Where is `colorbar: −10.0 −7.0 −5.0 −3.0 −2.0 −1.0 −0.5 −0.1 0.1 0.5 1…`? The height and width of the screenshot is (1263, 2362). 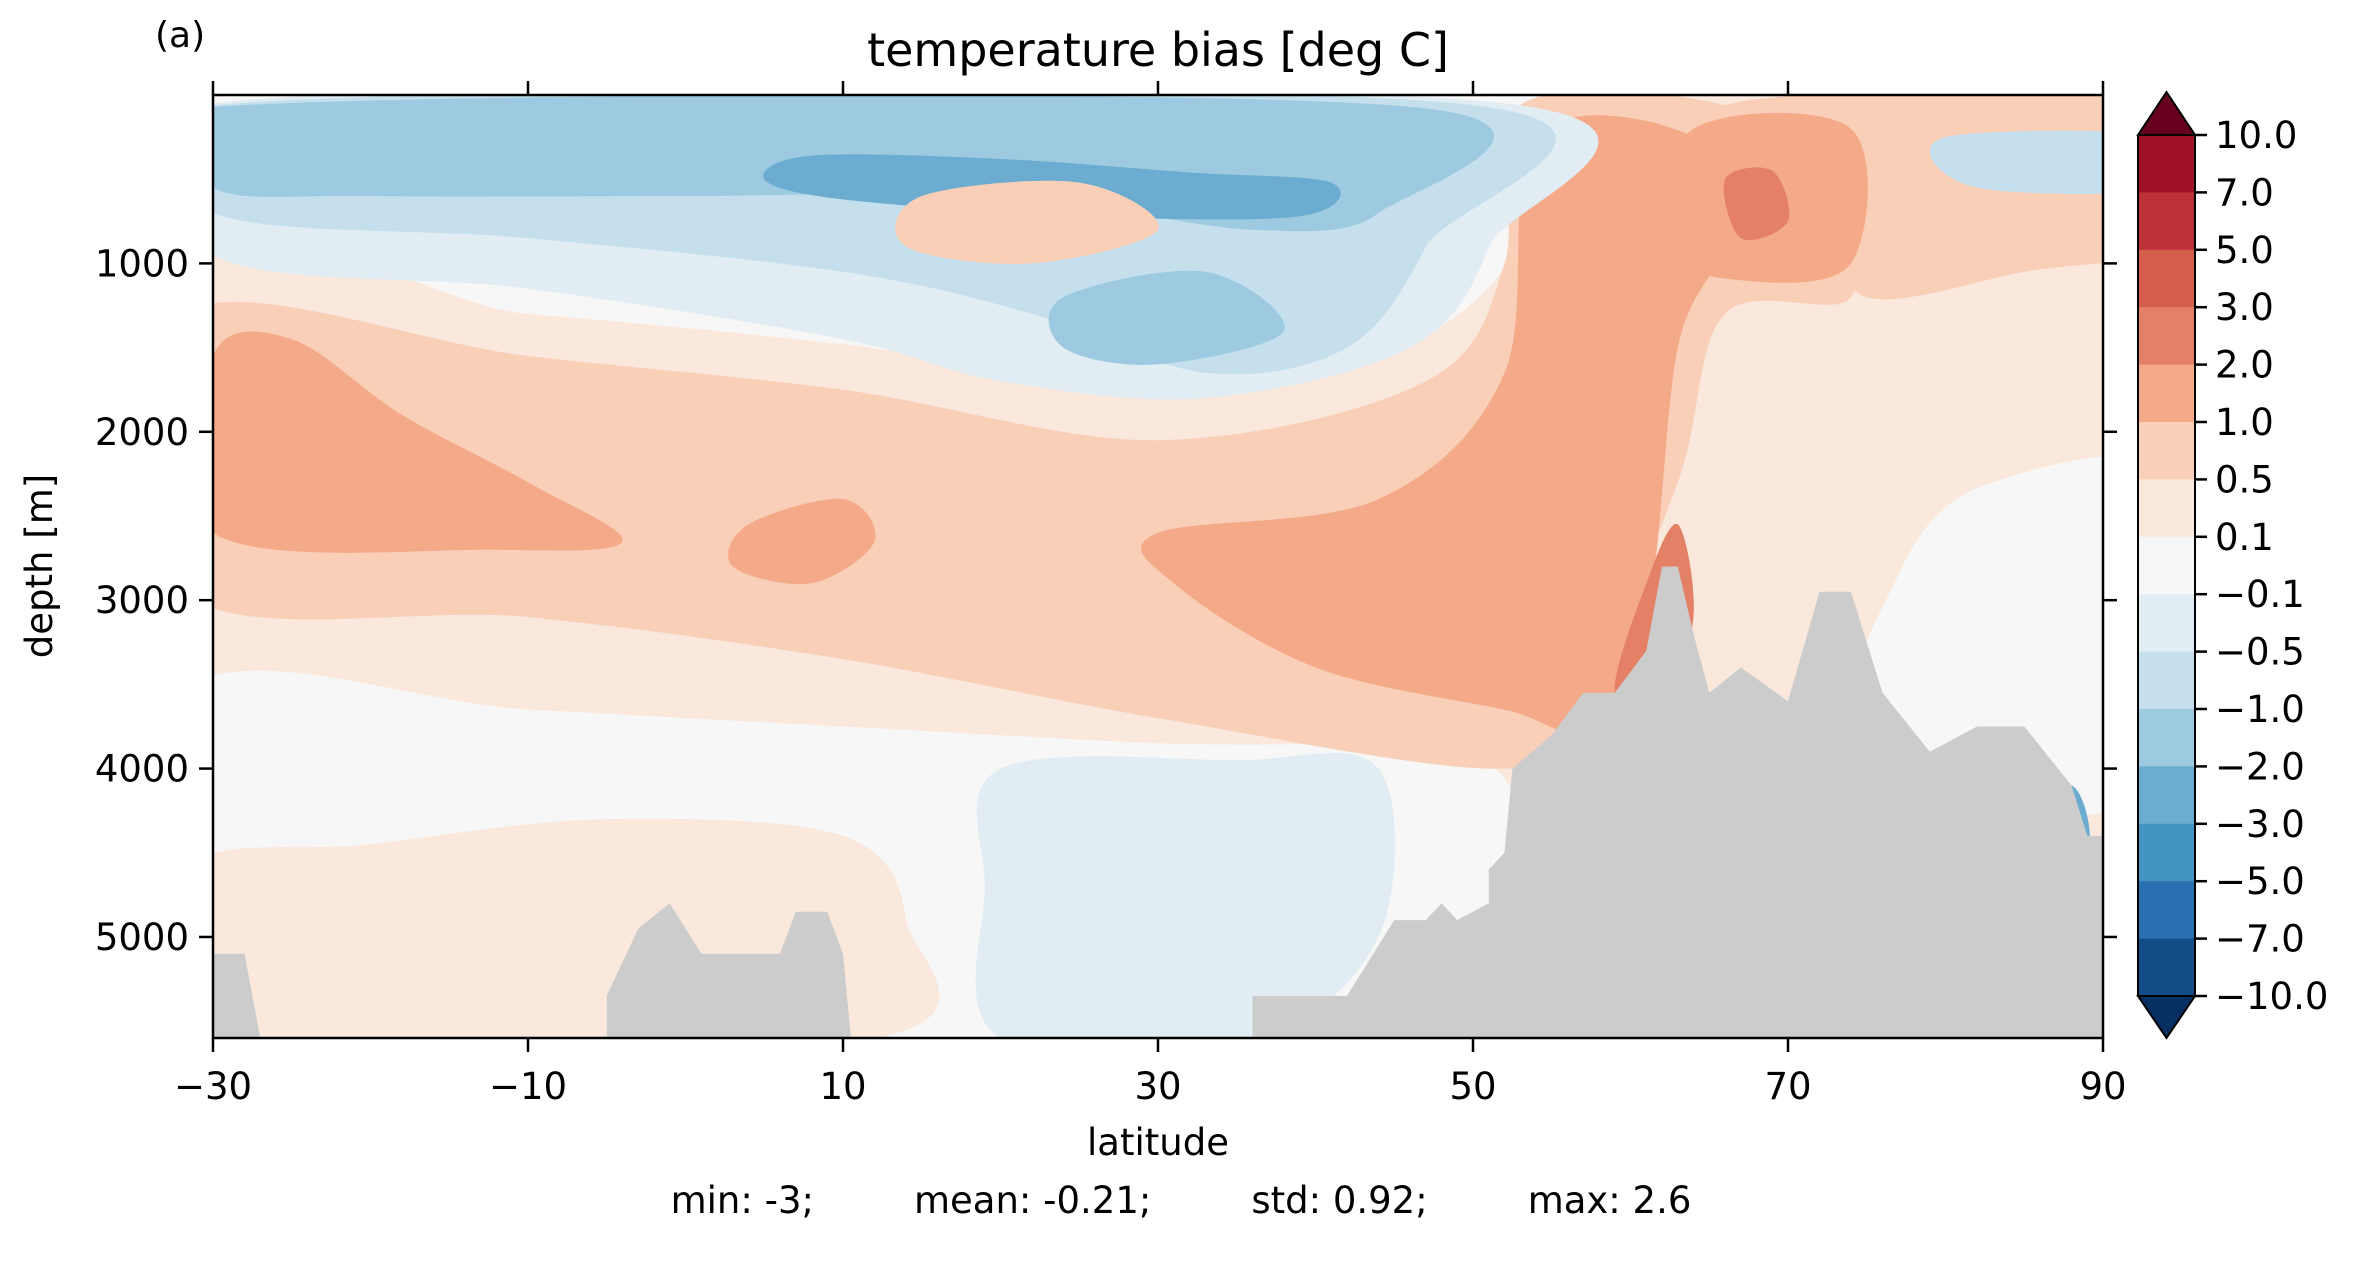 colorbar: −10.0 −7.0 −5.0 −3.0 −2.0 −1.0 −0.5 −0.1 0.1 0.5 1… is located at coordinates (2232, 565).